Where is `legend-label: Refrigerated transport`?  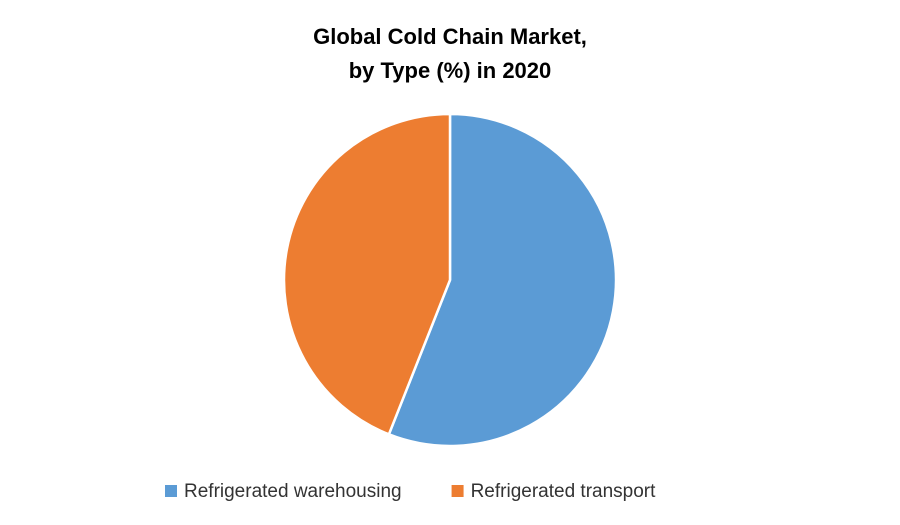 legend-label: Refrigerated transport is located at coordinates (564, 491).